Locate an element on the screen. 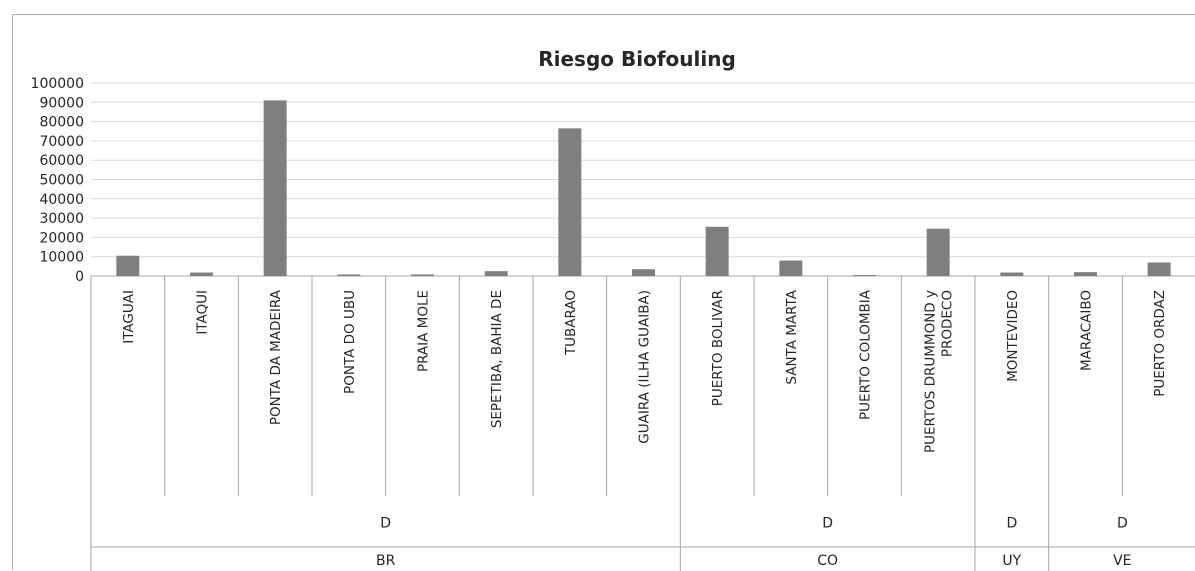 This screenshot has width=1195, height=571. group-label: CO is located at coordinates (827, 561).